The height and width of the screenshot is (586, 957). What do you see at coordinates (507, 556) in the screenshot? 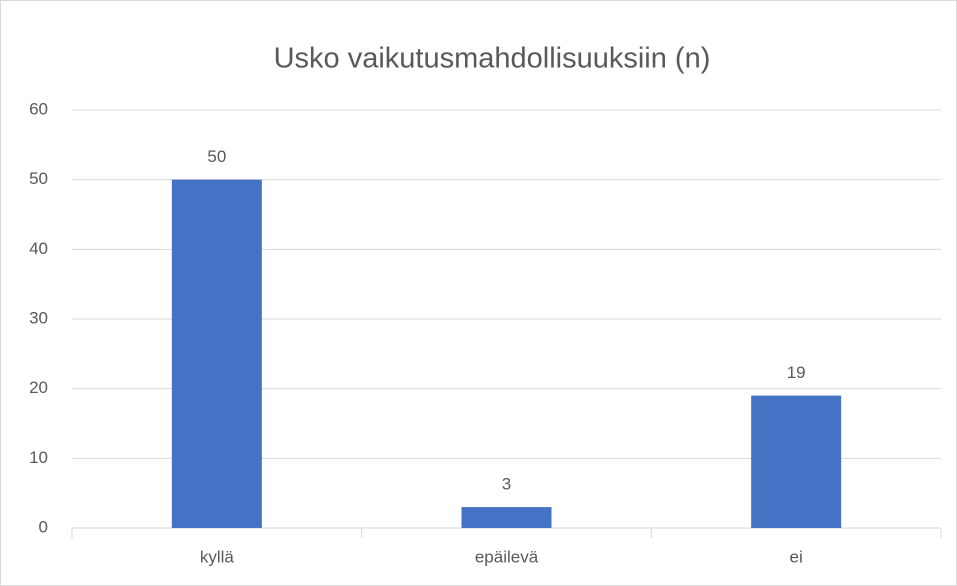
I see `x-tick-label: epäilevä` at bounding box center [507, 556].